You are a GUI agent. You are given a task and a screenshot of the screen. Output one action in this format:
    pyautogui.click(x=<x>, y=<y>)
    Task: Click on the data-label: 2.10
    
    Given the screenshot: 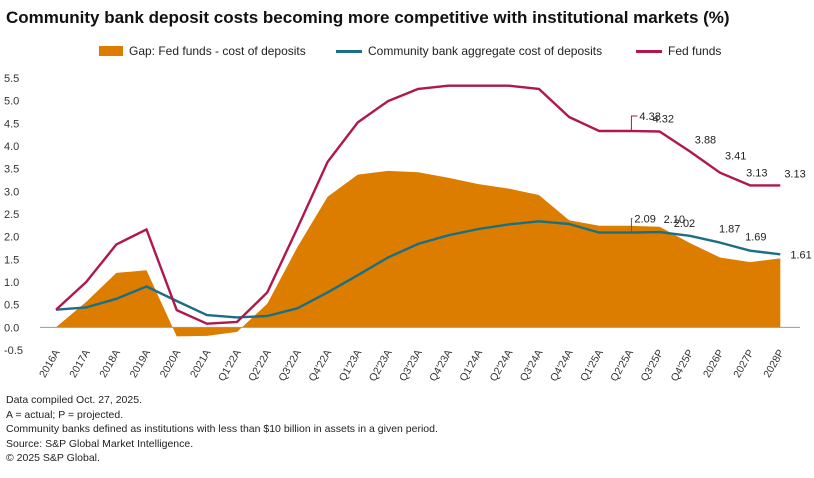 What is the action you would take?
    pyautogui.click(x=674, y=220)
    